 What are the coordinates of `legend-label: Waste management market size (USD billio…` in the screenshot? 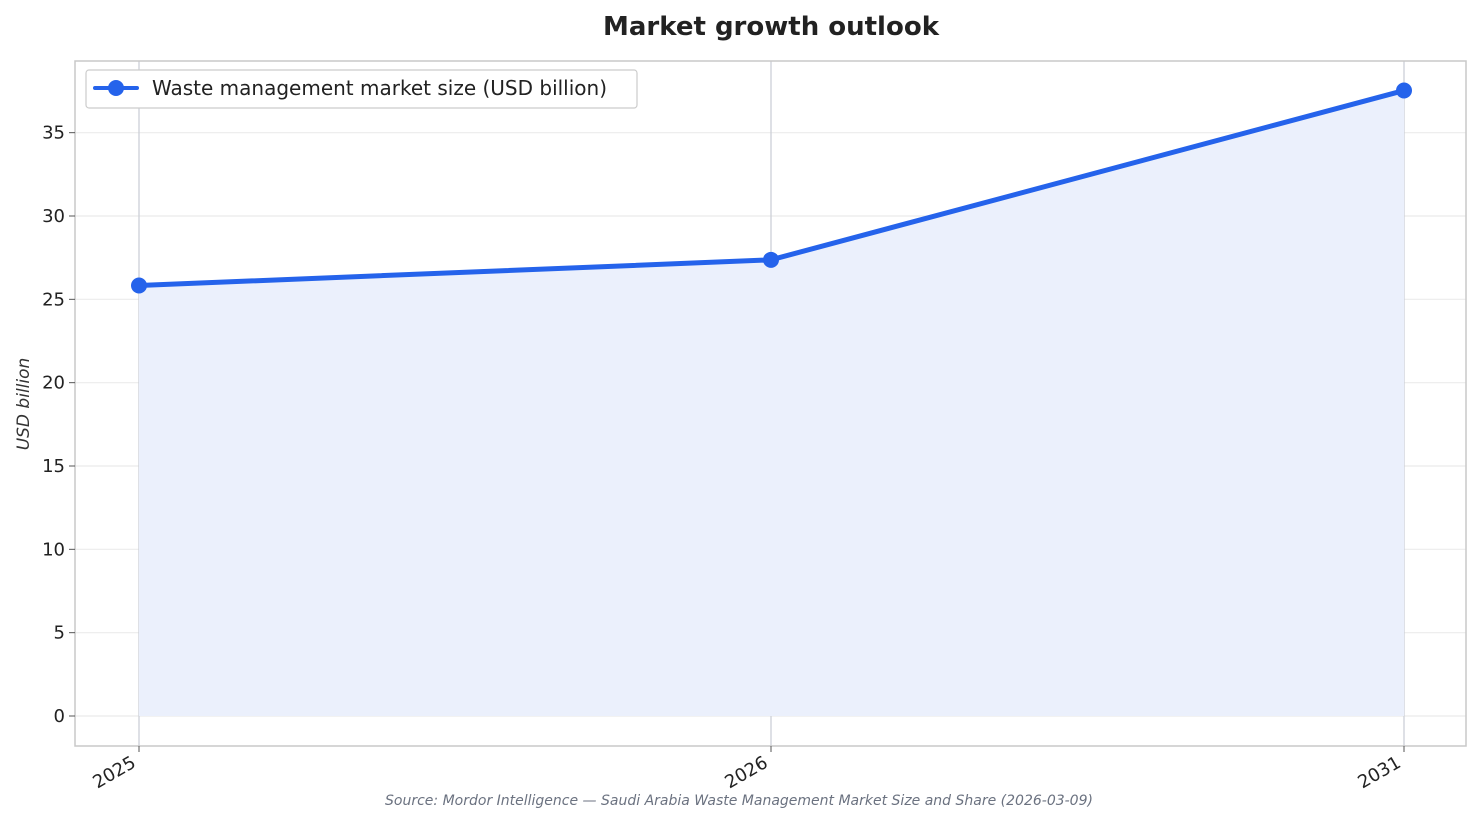 It's located at (379, 88).